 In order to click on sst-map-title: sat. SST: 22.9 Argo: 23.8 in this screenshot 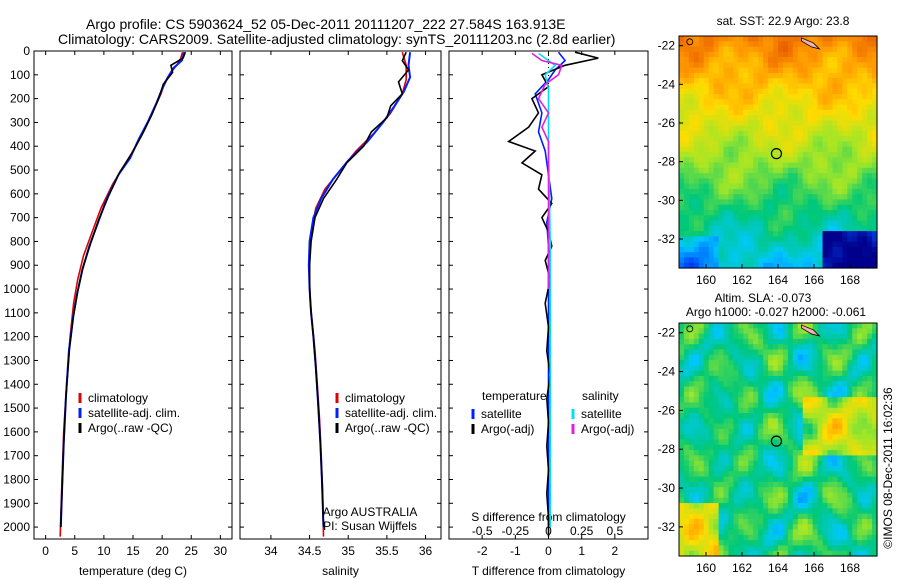, I will do `click(783, 21)`.